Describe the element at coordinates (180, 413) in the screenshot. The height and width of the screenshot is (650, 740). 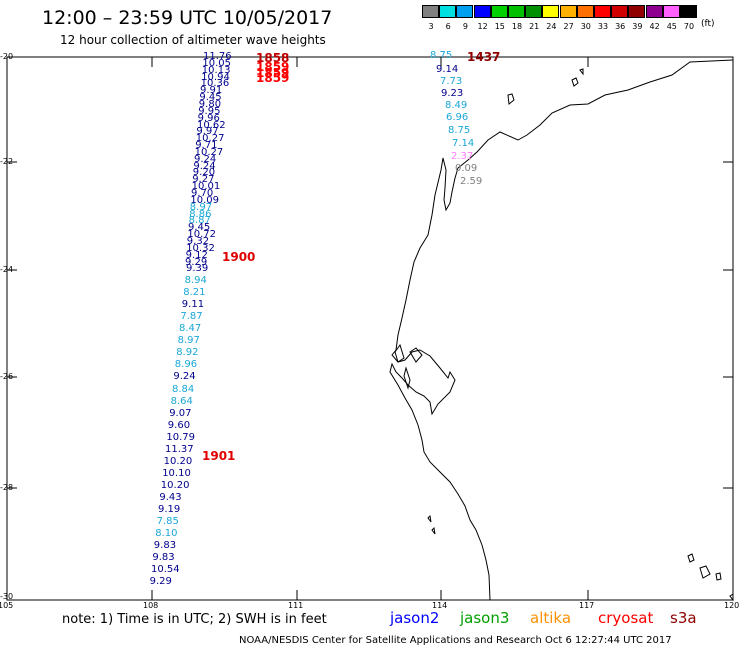
I see `wave-height-value: 9.07` at that location.